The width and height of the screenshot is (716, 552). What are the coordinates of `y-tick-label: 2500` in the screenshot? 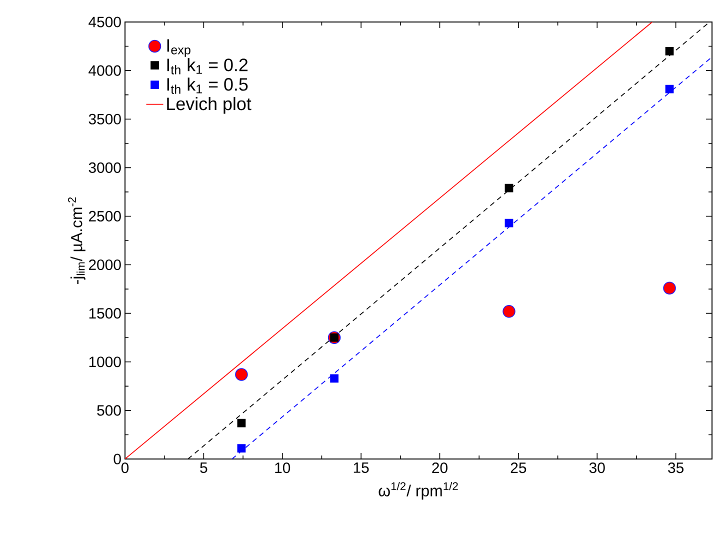 It's located at (104, 216).